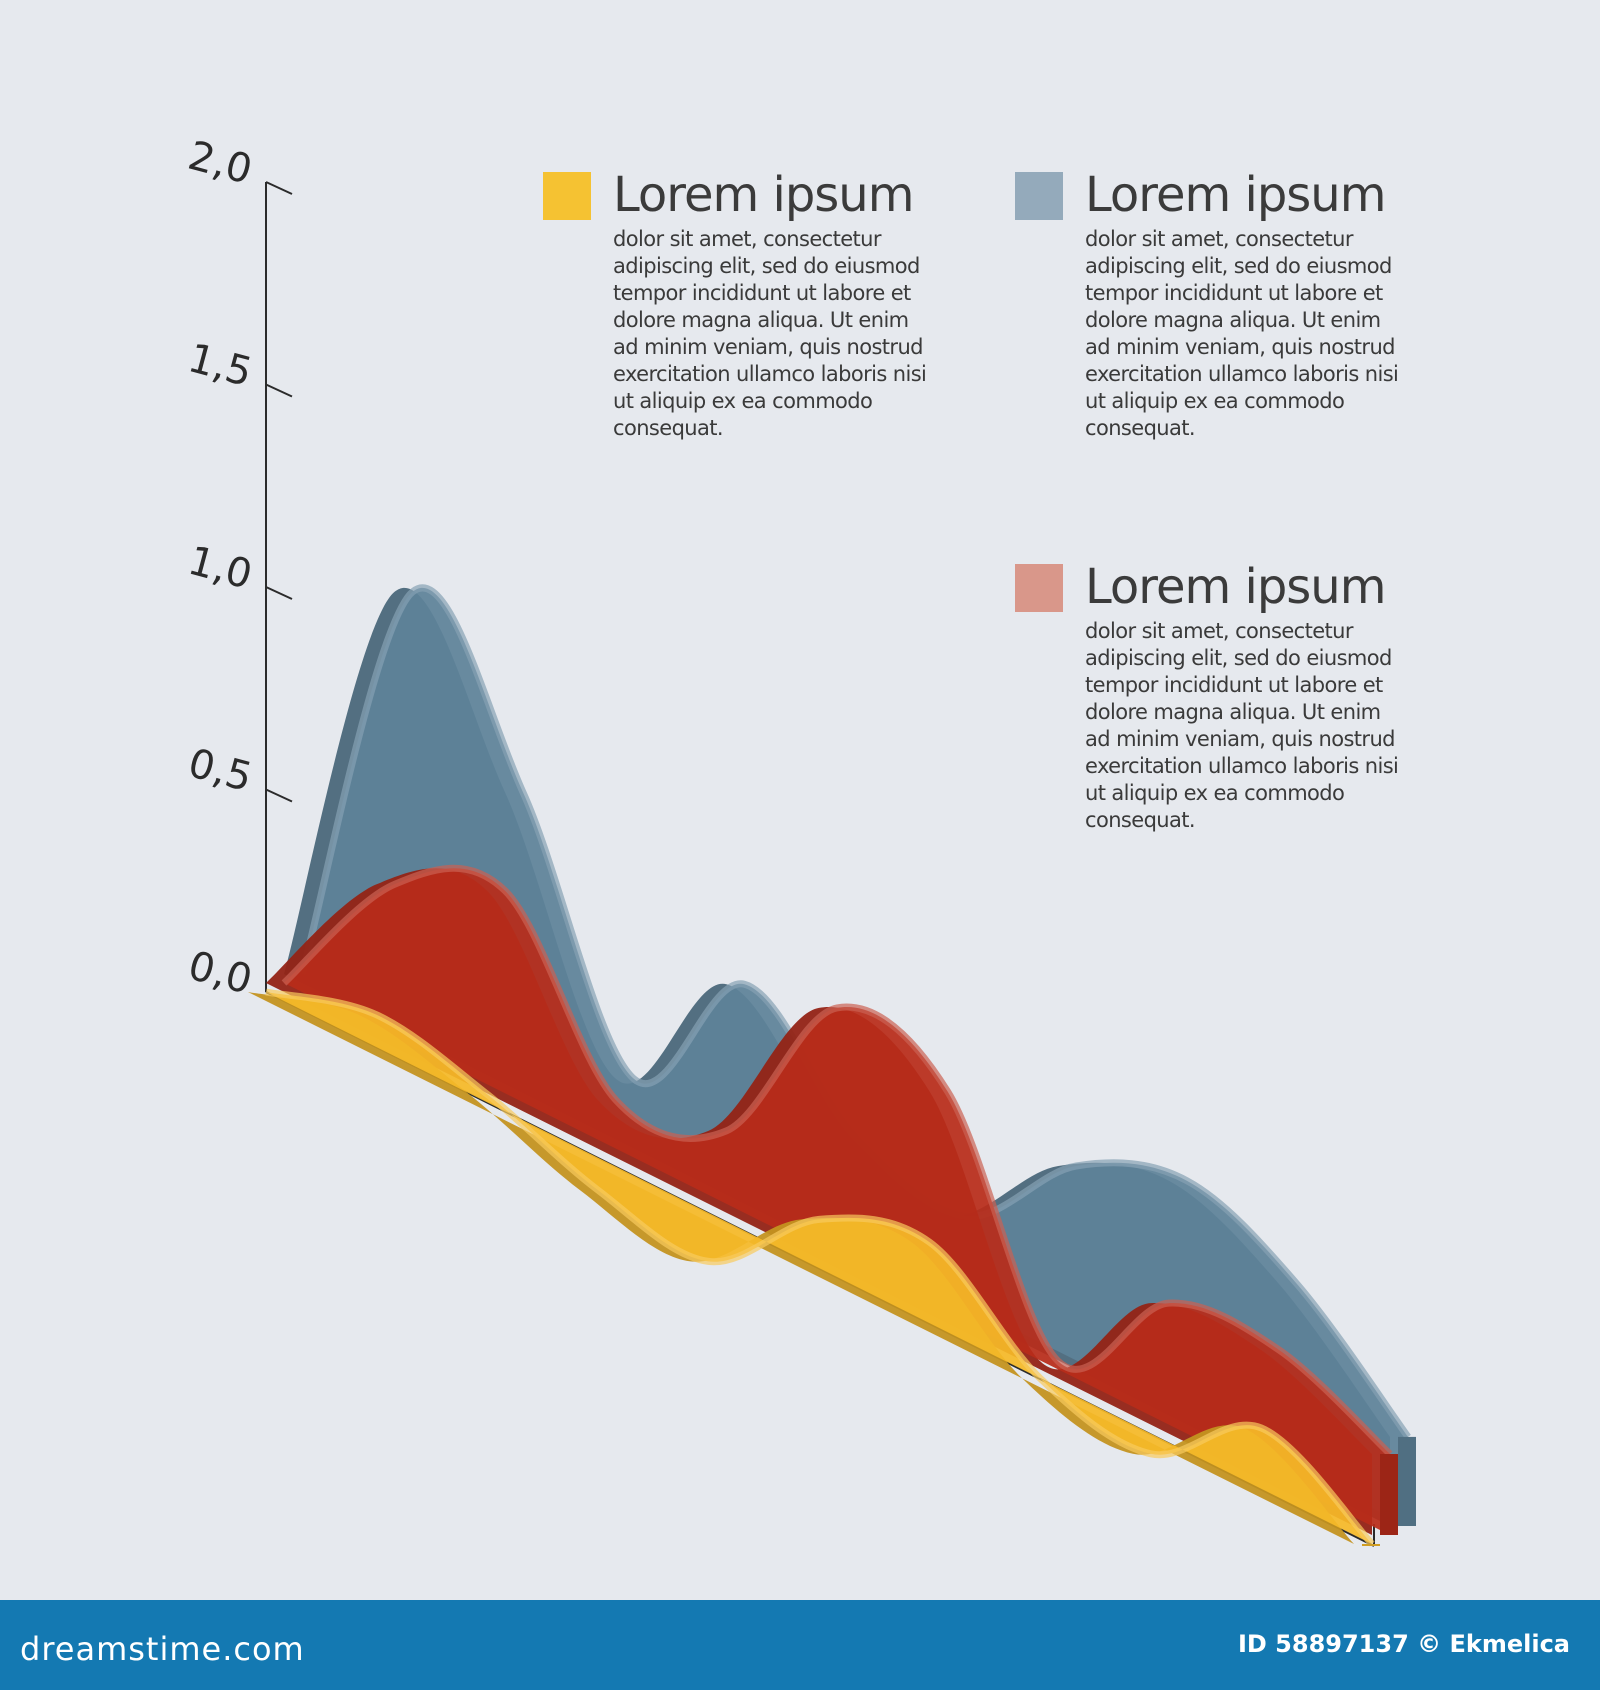 This screenshot has height=1690, width=1600. What do you see at coordinates (1403, 1644) in the screenshot?
I see `footer-credit: ID 58897137 © Ekmelica` at bounding box center [1403, 1644].